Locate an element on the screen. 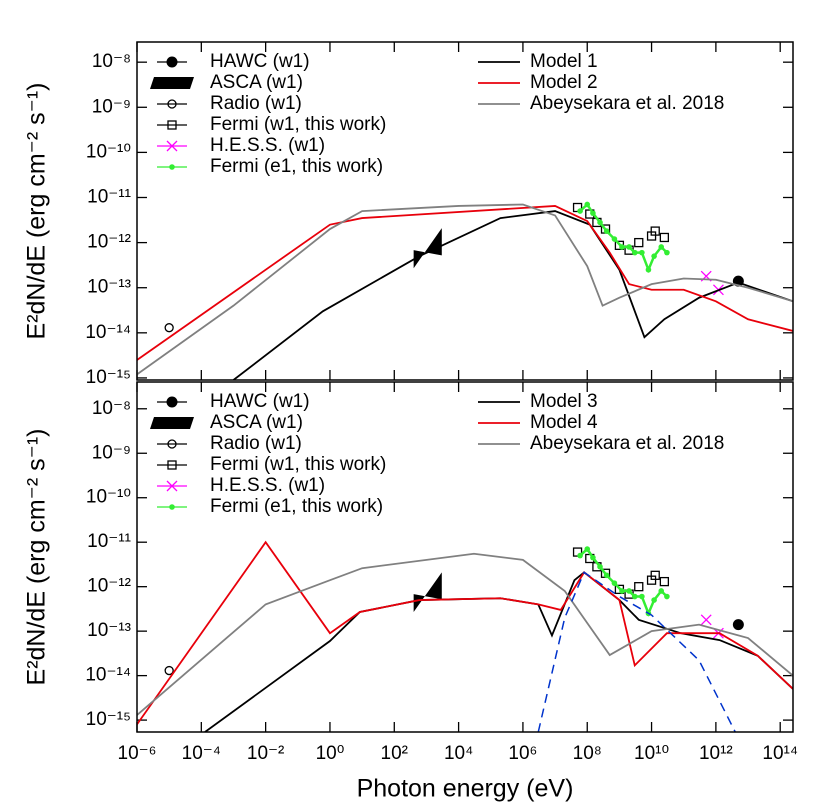  legend-label: Model 1 is located at coordinates (564, 61).